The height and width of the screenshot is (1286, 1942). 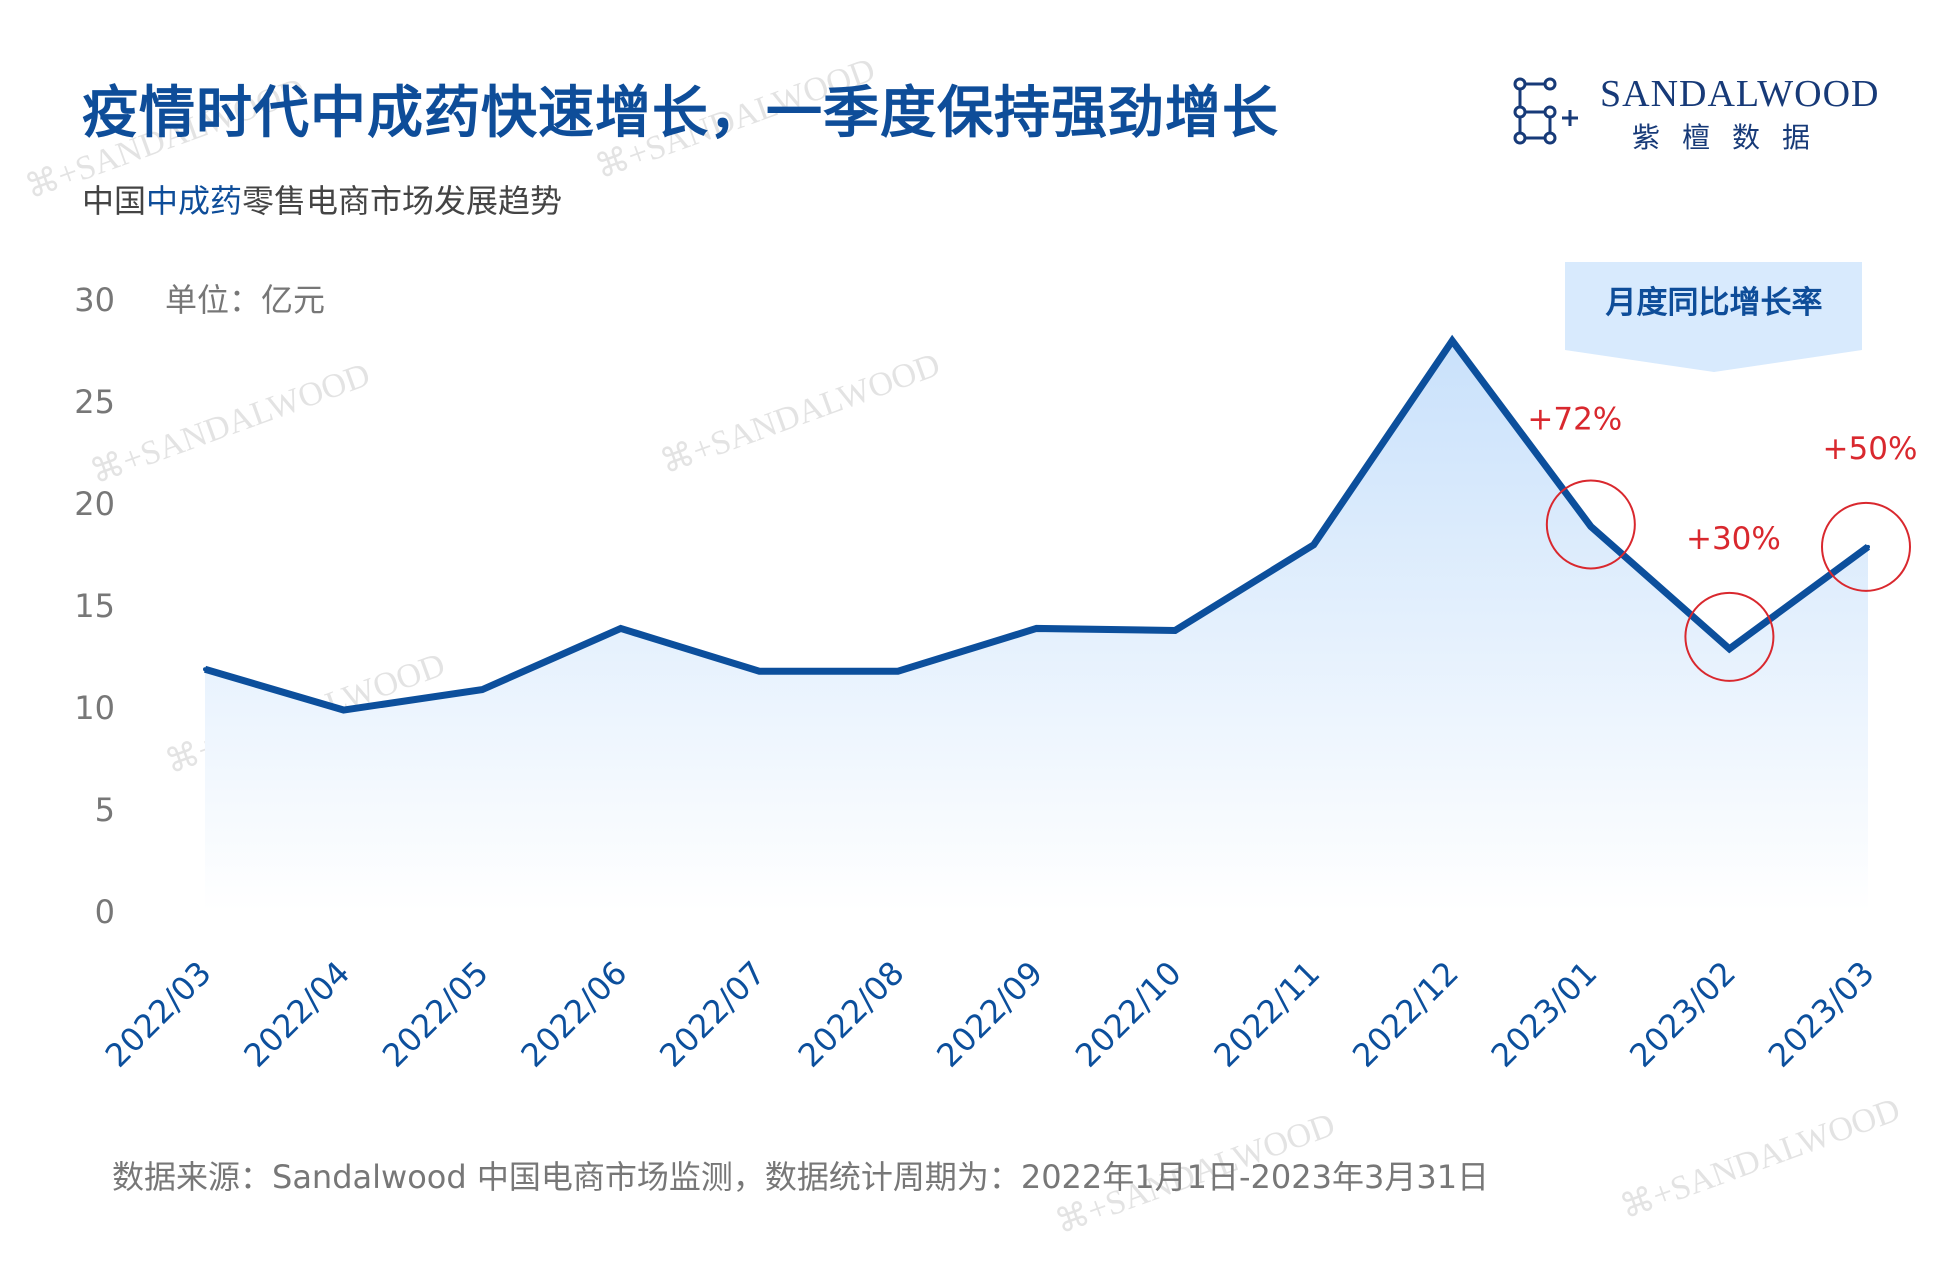 What do you see at coordinates (574, 1014) in the screenshot?
I see `x-tick-label: 2022/06` at bounding box center [574, 1014].